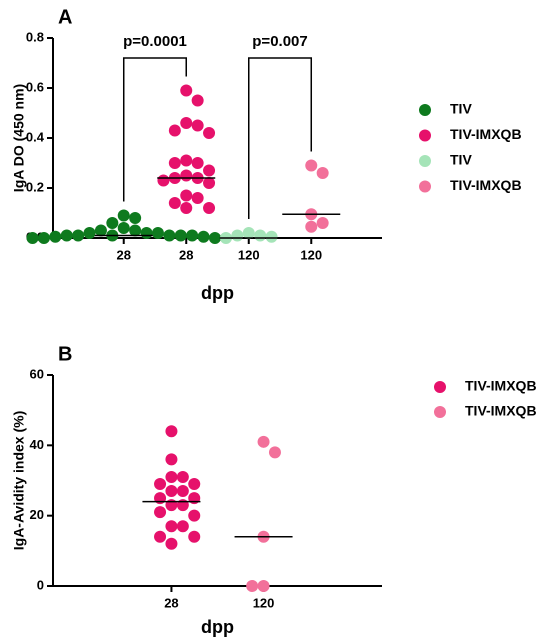 This screenshot has height=643, width=550. What do you see at coordinates (35, 186) in the screenshot?
I see `y-tick-label: 0.2` at bounding box center [35, 186].